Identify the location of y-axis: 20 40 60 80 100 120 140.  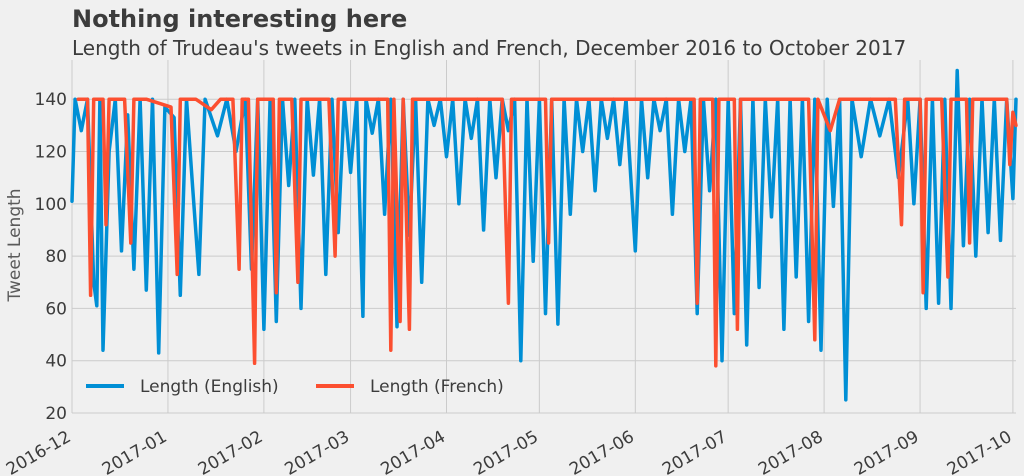
(51, 257).